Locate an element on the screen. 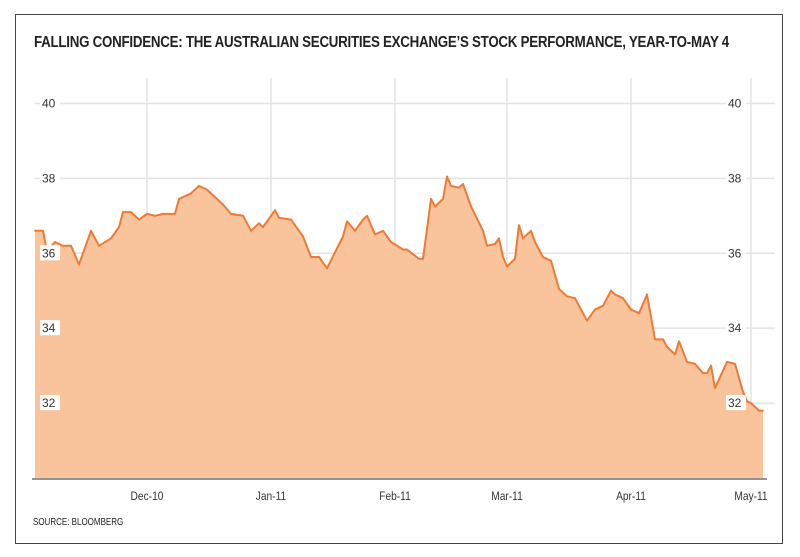 This screenshot has width=800, height=557. source-note: SOURCE: BLOOMBERG is located at coordinates (78, 522).